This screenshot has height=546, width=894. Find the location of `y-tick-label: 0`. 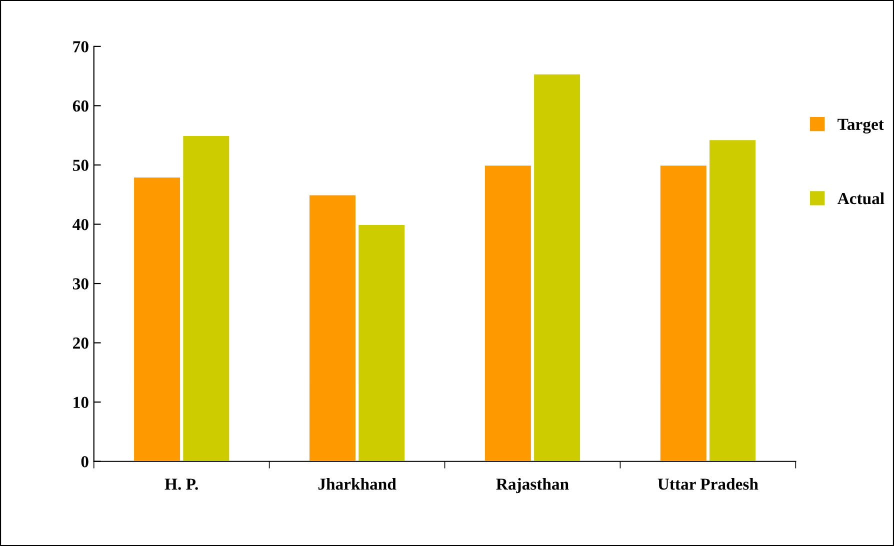

y-tick-label: 0 is located at coordinates (84, 462).